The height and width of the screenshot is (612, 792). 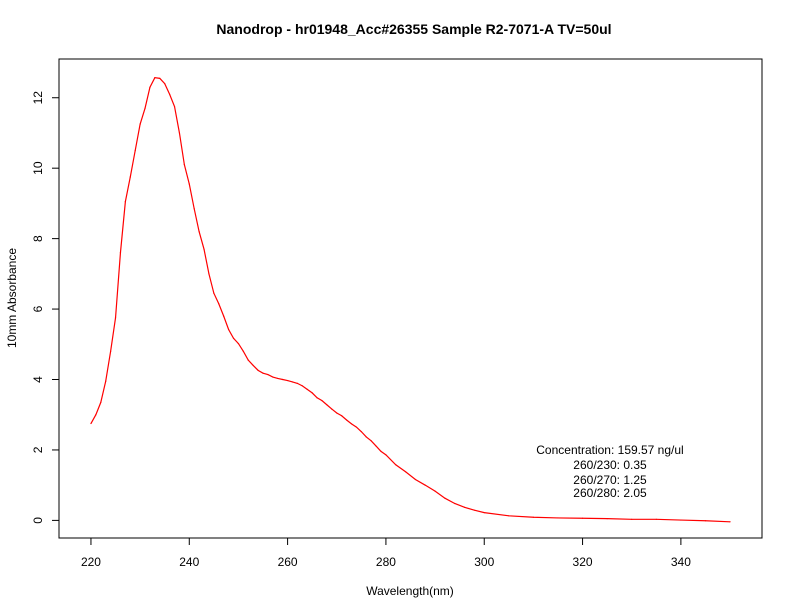 What do you see at coordinates (610, 480) in the screenshot?
I see `annotation-ratio-260-270: 260/270: 1.25` at bounding box center [610, 480].